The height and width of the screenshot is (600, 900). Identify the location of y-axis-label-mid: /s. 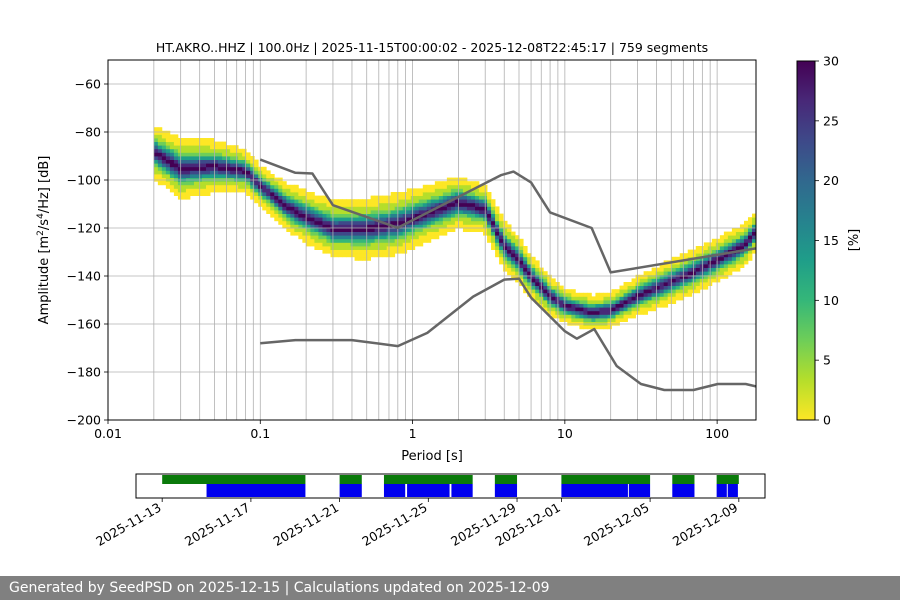
(44, 224).